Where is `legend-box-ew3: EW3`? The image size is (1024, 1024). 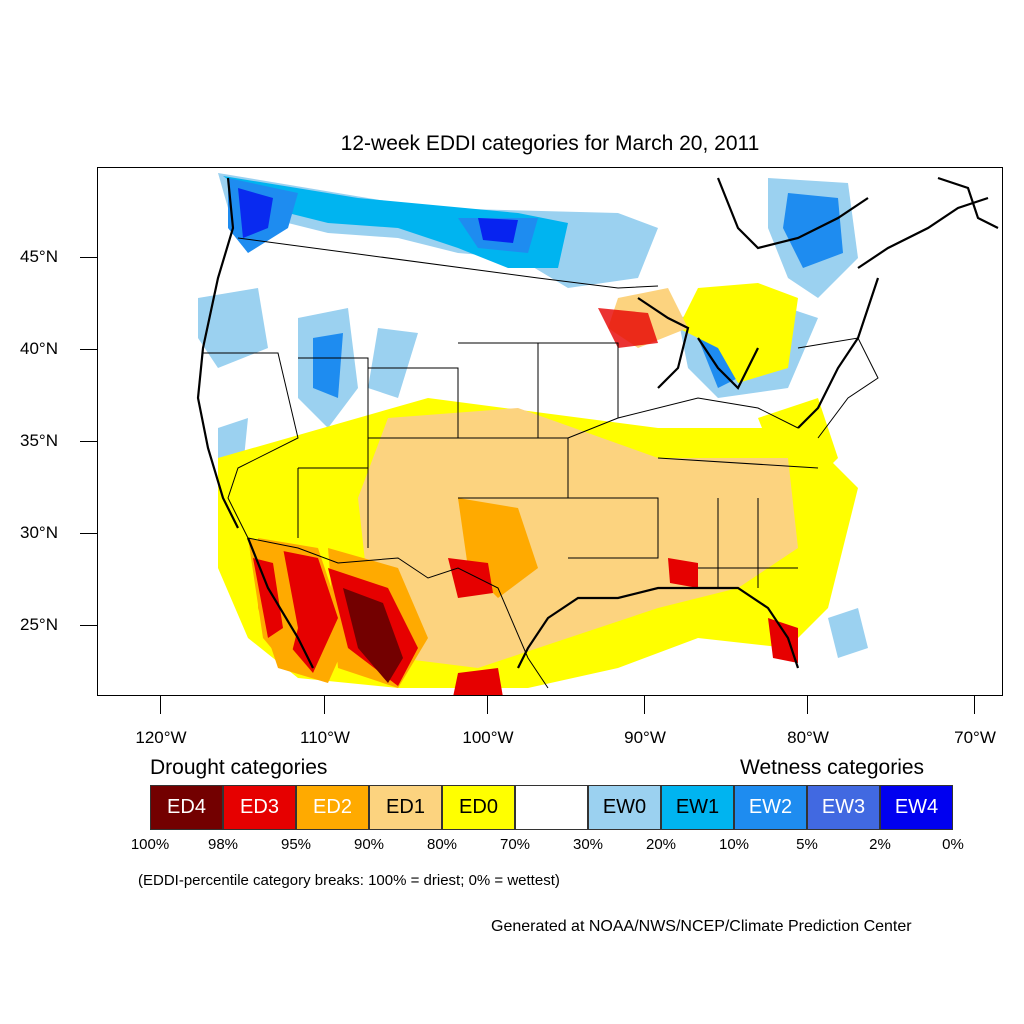
legend-box-ew3: EW3 is located at coordinates (843, 807).